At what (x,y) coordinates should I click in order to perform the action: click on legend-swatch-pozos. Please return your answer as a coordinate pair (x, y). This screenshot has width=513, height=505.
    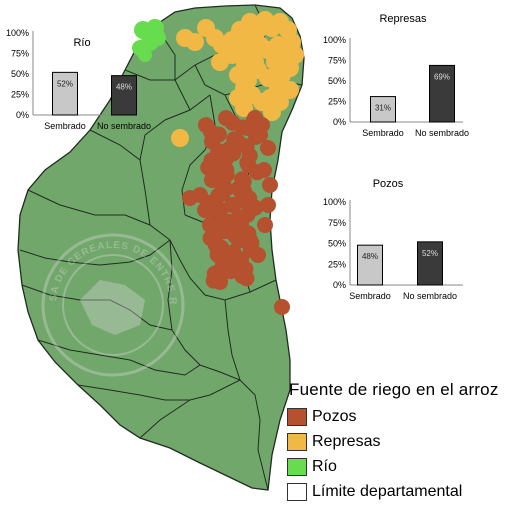
    Looking at the image, I should click on (297, 416).